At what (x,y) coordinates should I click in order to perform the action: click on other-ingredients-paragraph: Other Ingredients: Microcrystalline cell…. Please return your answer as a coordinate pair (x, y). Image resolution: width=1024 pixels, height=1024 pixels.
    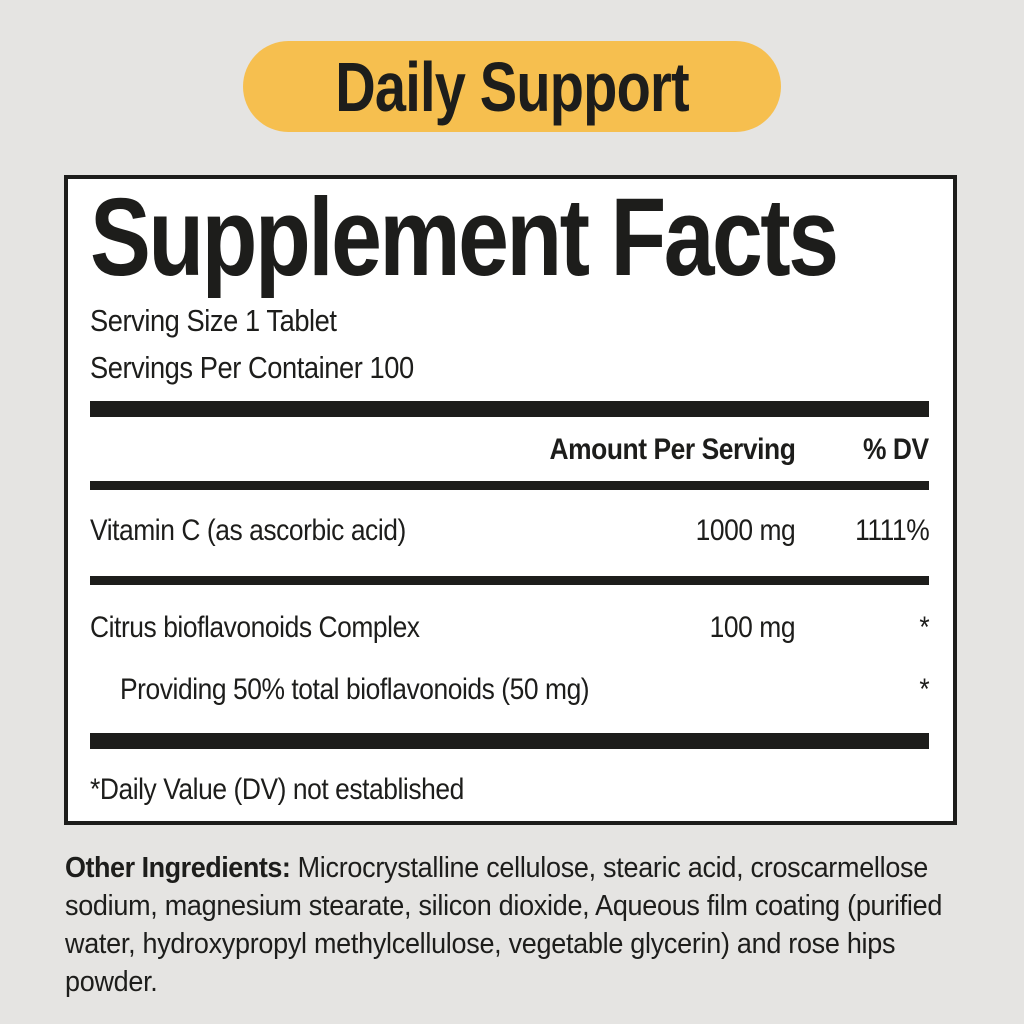
    Looking at the image, I should click on (523, 925).